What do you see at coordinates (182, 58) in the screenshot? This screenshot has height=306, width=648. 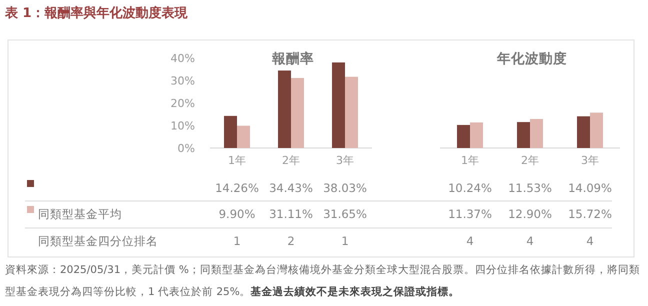 I see `y-tick-label: 40%` at bounding box center [182, 58].